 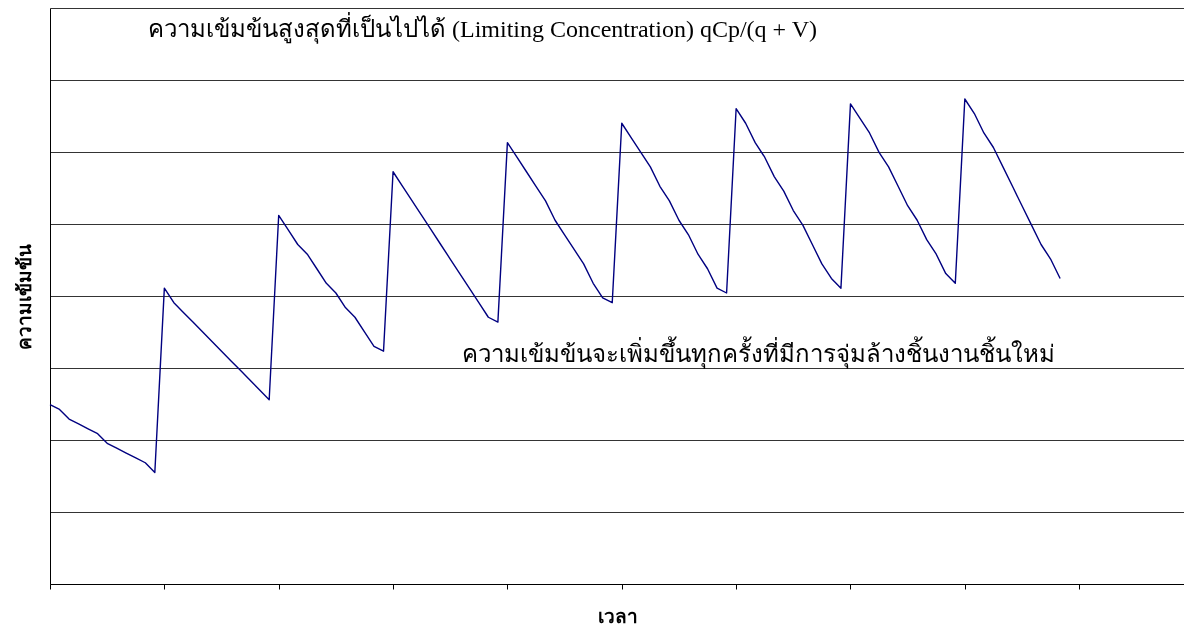 I want to click on annotation: ความเข้มข้นจะเพิ่มขึ้นทุกครั้งที่มีการจุ่มล้างชิ้นงานชิ้นใหม่, so click(x=758, y=352).